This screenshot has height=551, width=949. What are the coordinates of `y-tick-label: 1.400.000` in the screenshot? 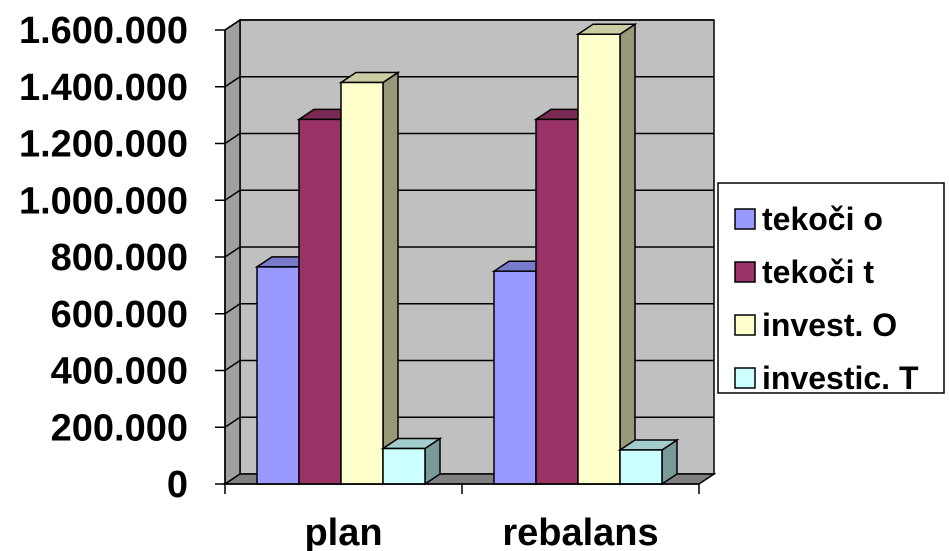 It's located at (103, 88).